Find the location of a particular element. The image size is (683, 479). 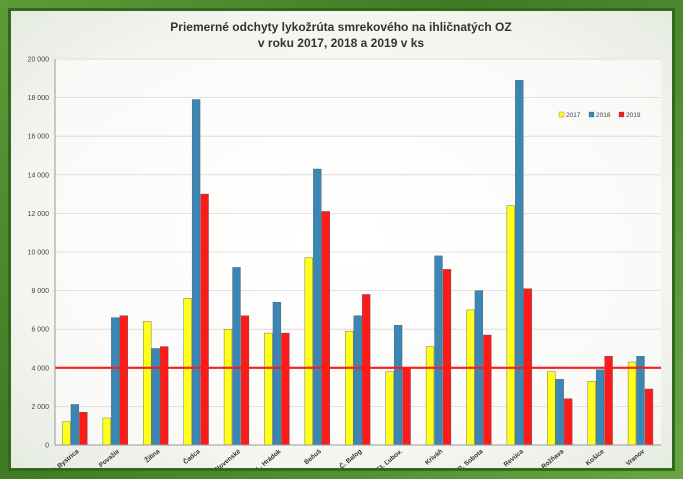

x-tick-label: Žilina is located at coordinates (151, 455).